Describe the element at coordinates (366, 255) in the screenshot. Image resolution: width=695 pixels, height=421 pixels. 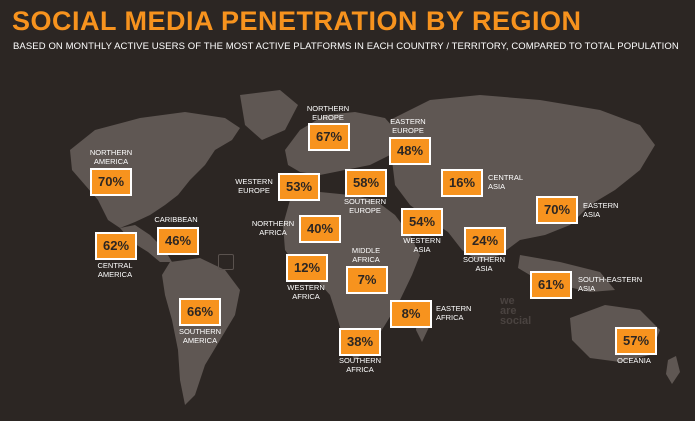
I see `region-label-middle-africa: MIDDLE AFRICA` at that location.